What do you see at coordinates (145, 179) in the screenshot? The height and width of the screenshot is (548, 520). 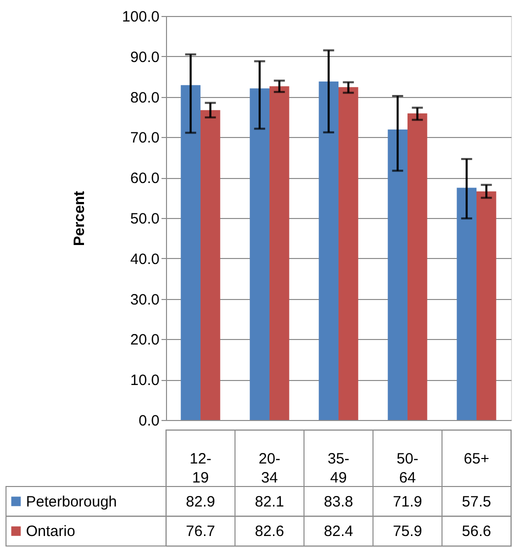 I see `y-tick-label: 60.0` at bounding box center [145, 179].